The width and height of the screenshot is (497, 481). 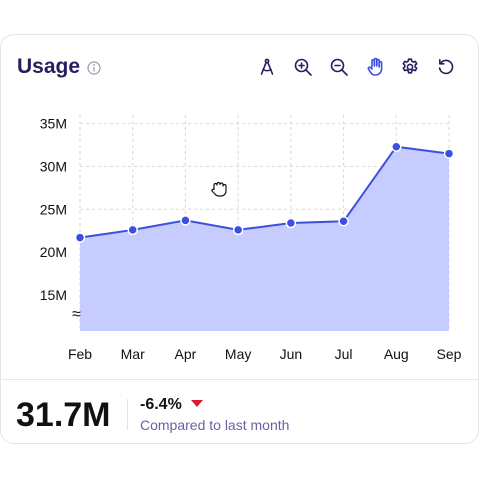 What do you see at coordinates (127, 414) in the screenshot?
I see `summary-separator` at bounding box center [127, 414].